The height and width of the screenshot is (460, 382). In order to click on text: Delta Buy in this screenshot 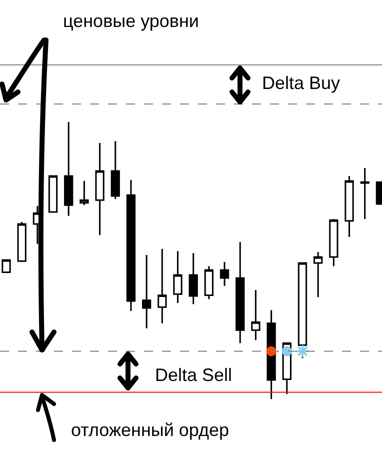, I will do `click(301, 83)`.